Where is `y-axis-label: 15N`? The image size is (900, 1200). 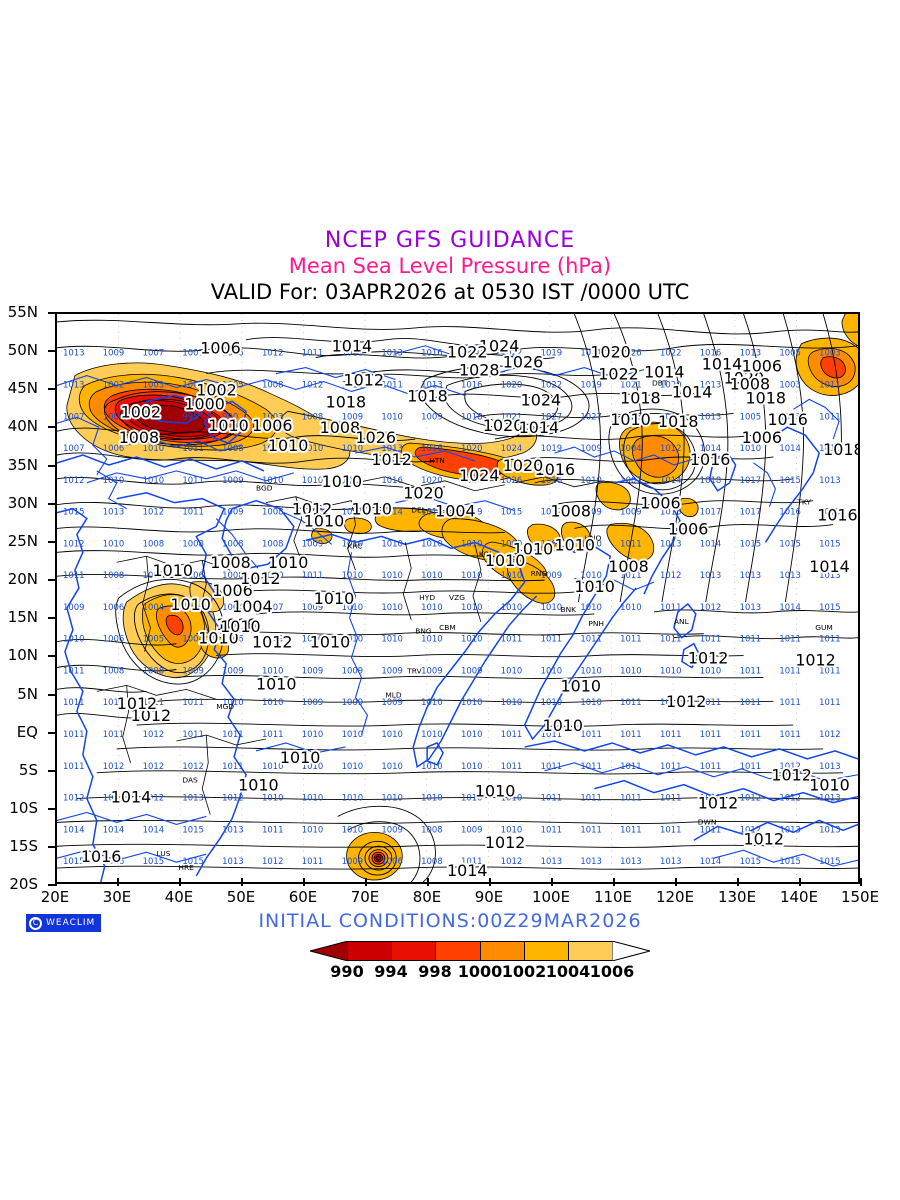
y-axis-label: 15N is located at coordinates (22, 617).